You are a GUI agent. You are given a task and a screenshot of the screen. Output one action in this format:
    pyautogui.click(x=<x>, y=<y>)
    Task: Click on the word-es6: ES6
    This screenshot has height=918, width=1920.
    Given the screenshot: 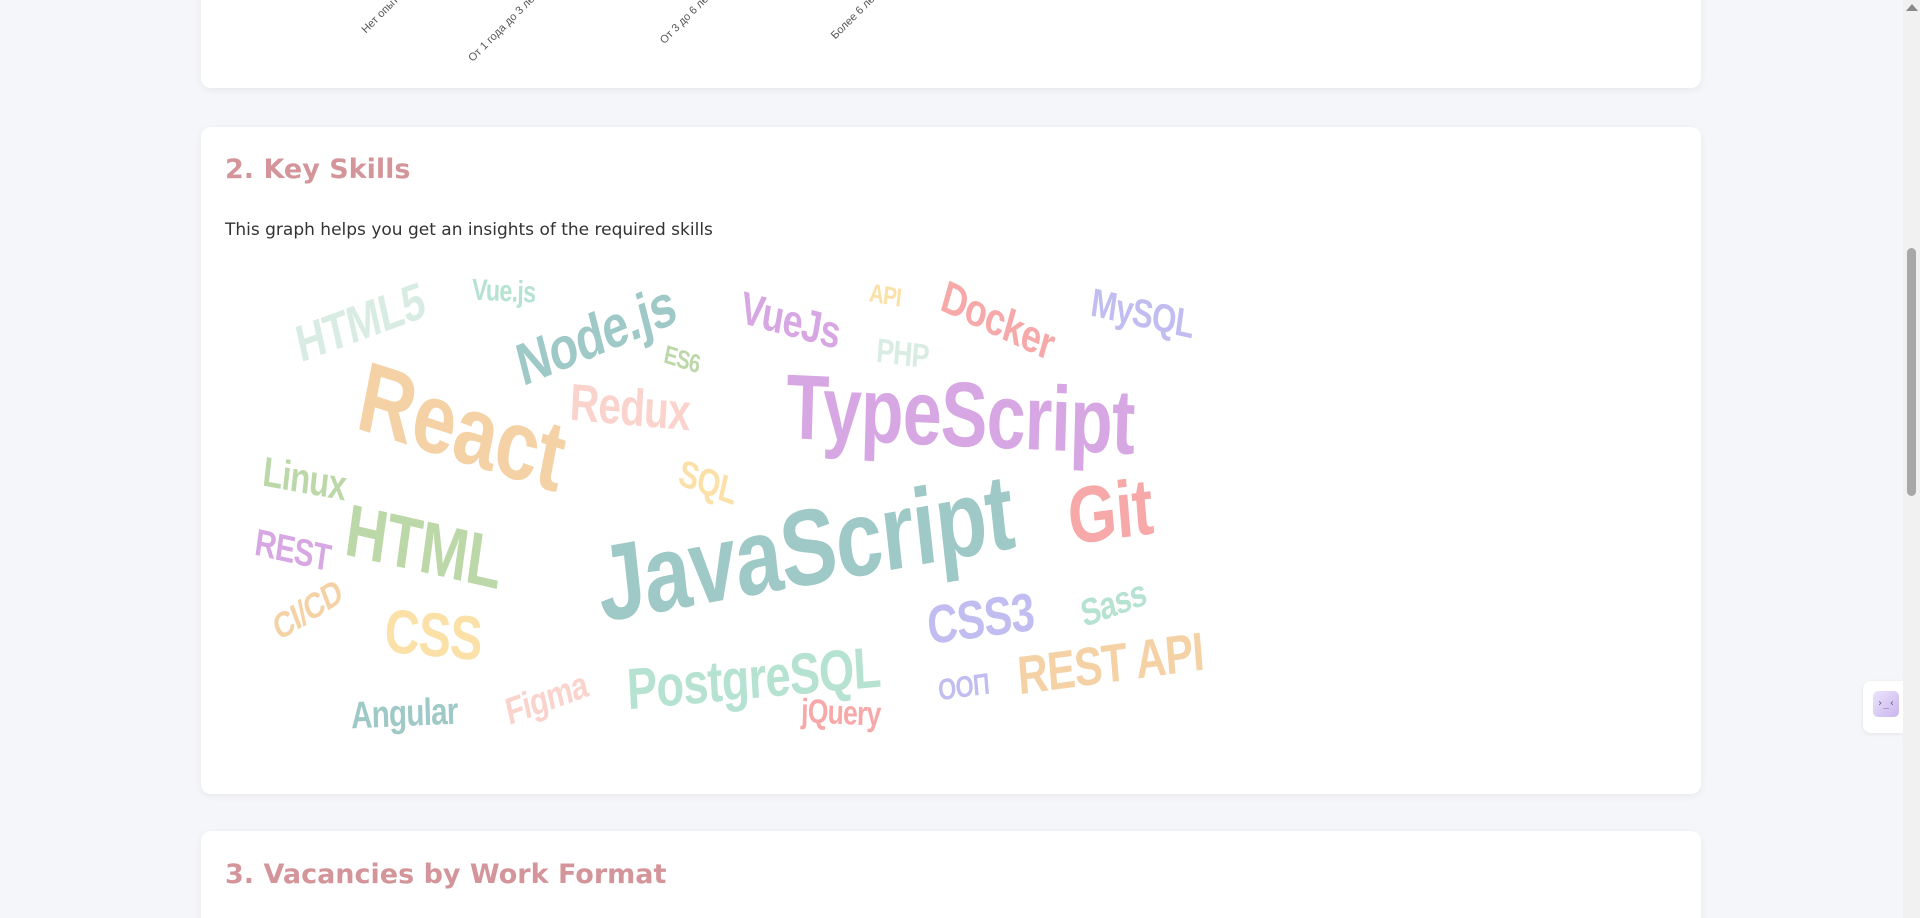 What is the action you would take?
    pyautogui.click(x=682, y=359)
    